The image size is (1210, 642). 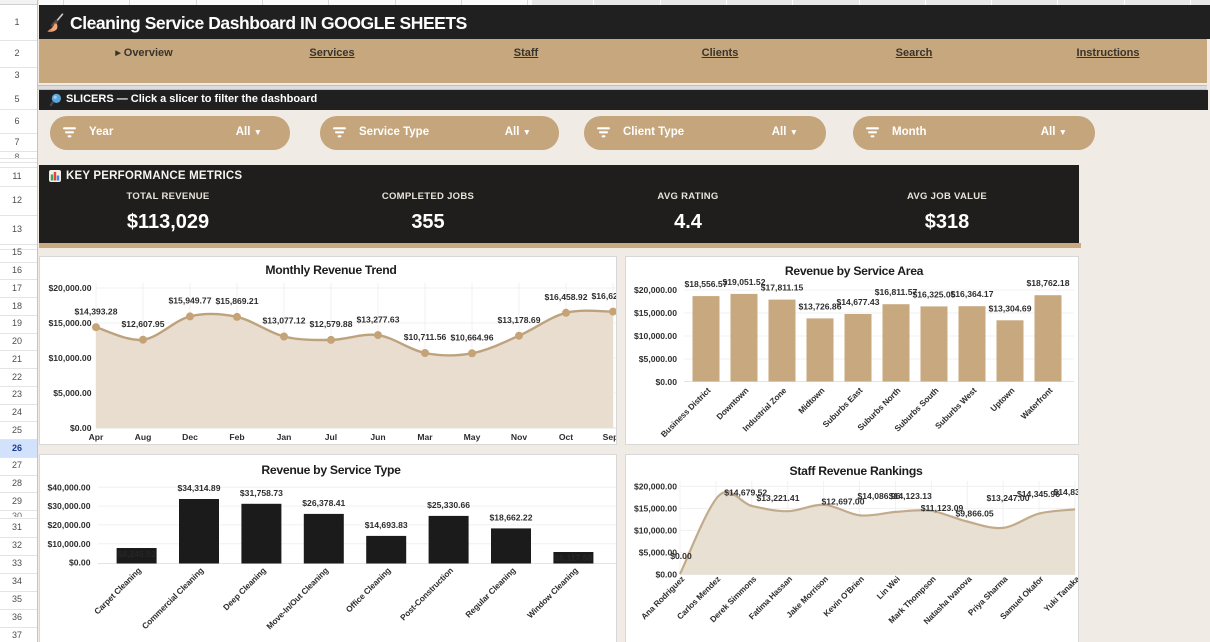 I want to click on svg-text: May, so click(x=472, y=437).